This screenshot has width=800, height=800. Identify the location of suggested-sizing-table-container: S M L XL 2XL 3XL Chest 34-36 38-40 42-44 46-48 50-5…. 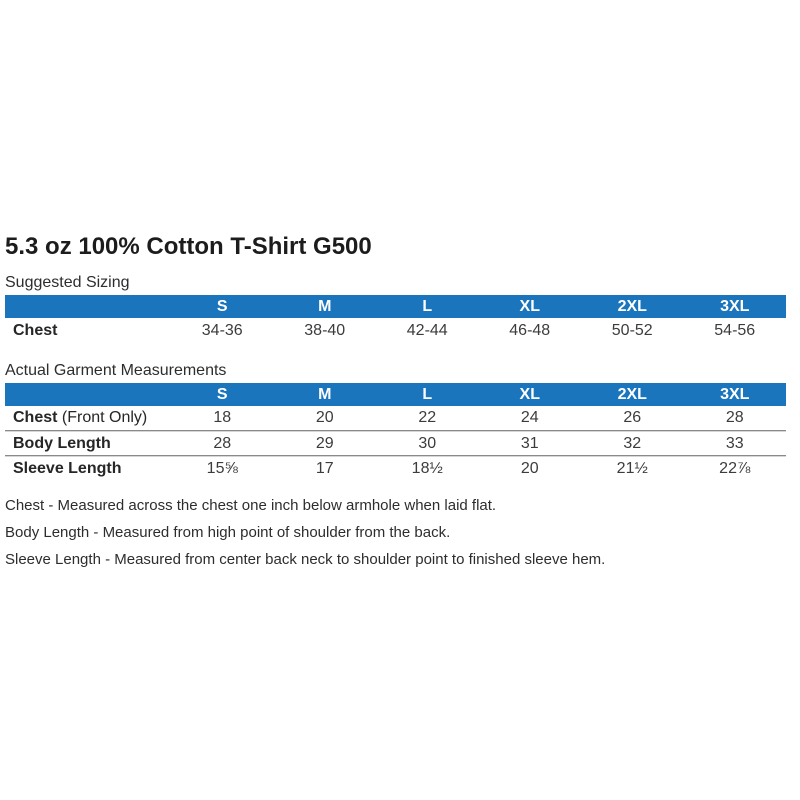
(396, 319).